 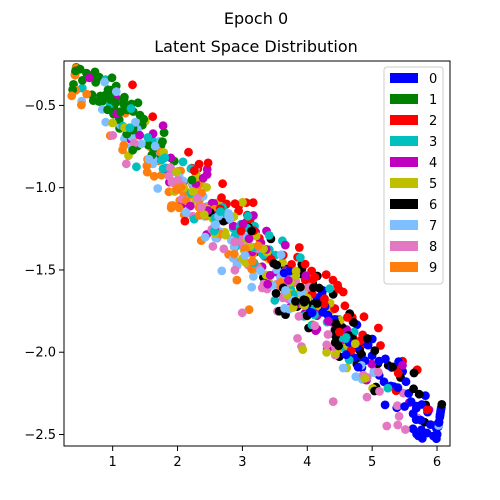 What do you see at coordinates (40, 270) in the screenshot?
I see `y-tick-label: −1.5` at bounding box center [40, 270].